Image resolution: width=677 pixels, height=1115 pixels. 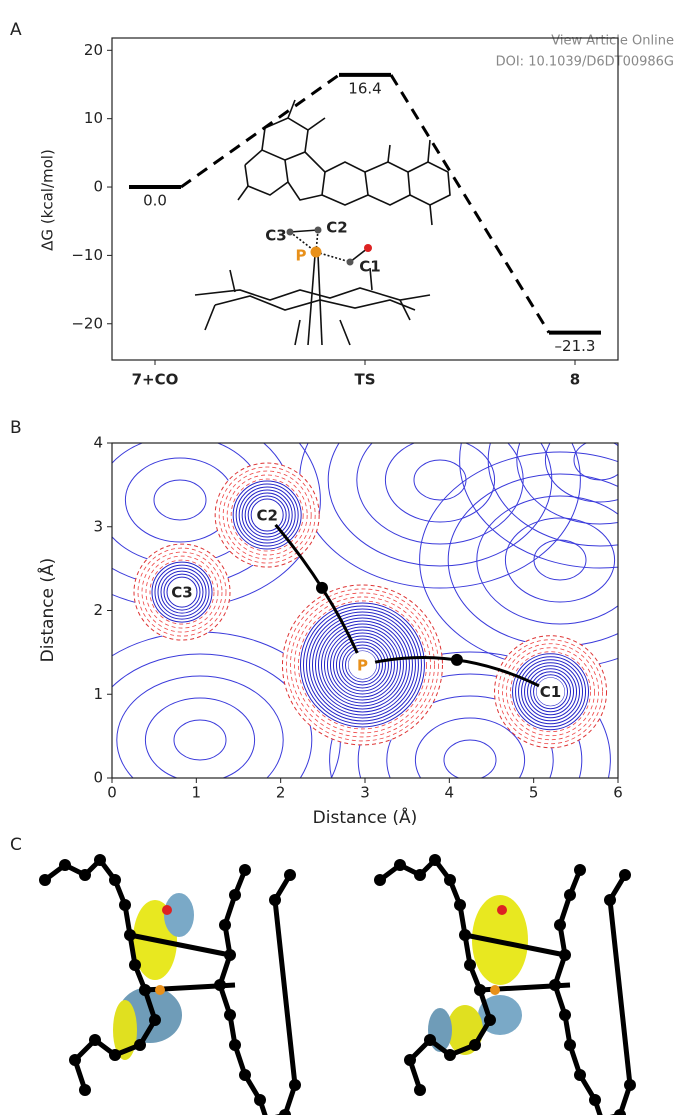 I want to click on x-tick-label: TS, so click(x=364, y=380).